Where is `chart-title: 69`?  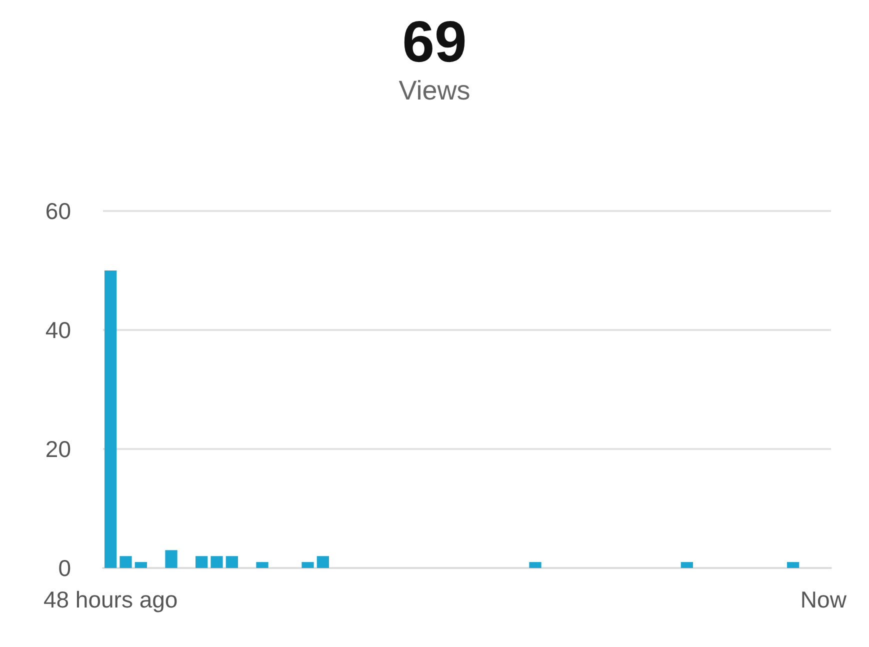 chart-title: 69 is located at coordinates (434, 42).